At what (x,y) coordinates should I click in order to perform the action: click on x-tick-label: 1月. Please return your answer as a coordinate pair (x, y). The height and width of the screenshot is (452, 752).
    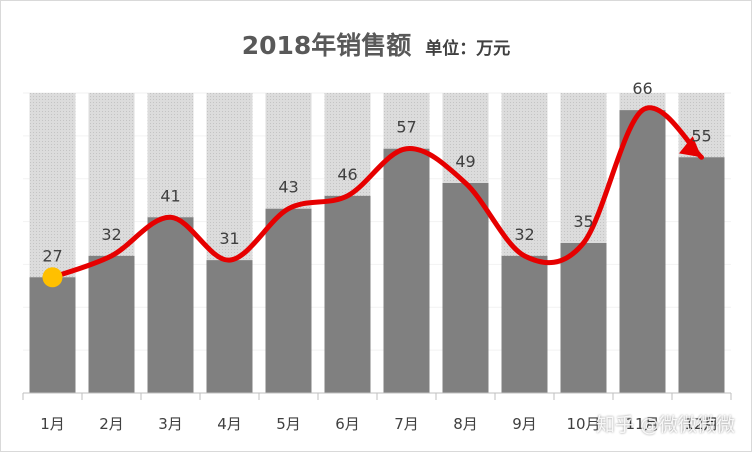
    Looking at the image, I should click on (52, 424).